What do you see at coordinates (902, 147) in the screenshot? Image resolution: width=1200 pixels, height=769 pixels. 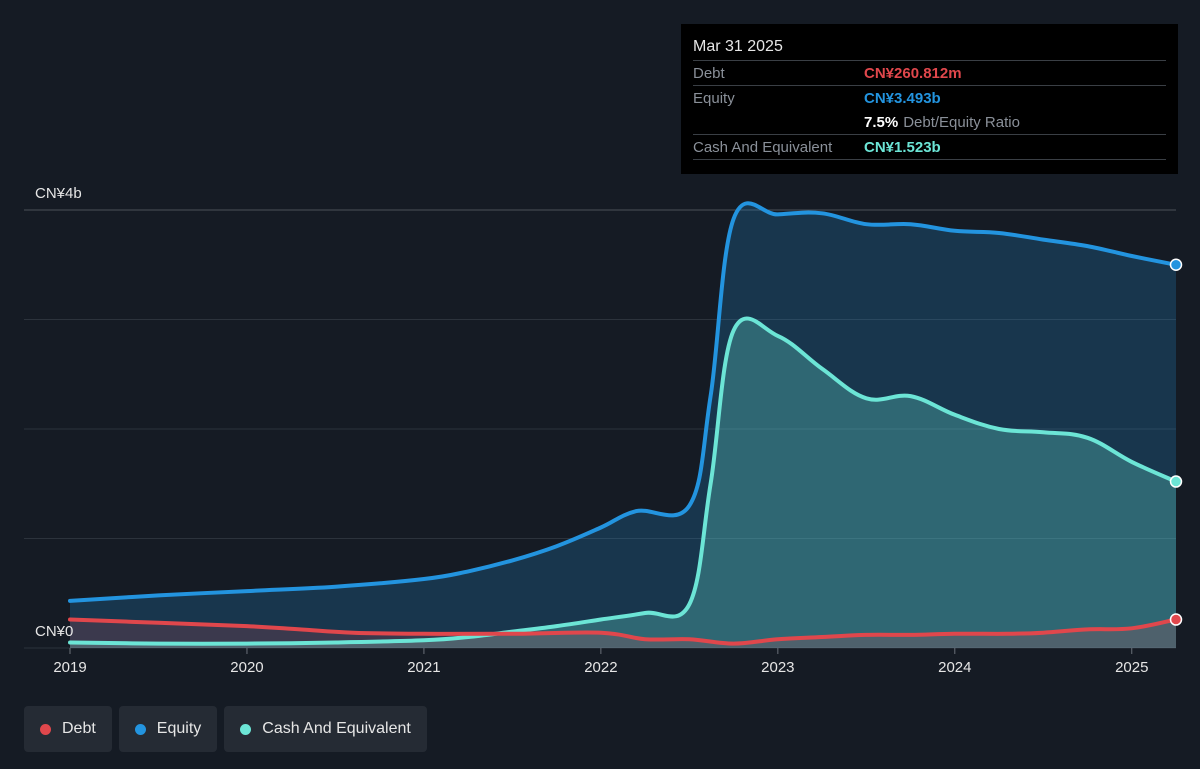 I see `tooltip-cash-value: CN¥1.523b` at bounding box center [902, 147].